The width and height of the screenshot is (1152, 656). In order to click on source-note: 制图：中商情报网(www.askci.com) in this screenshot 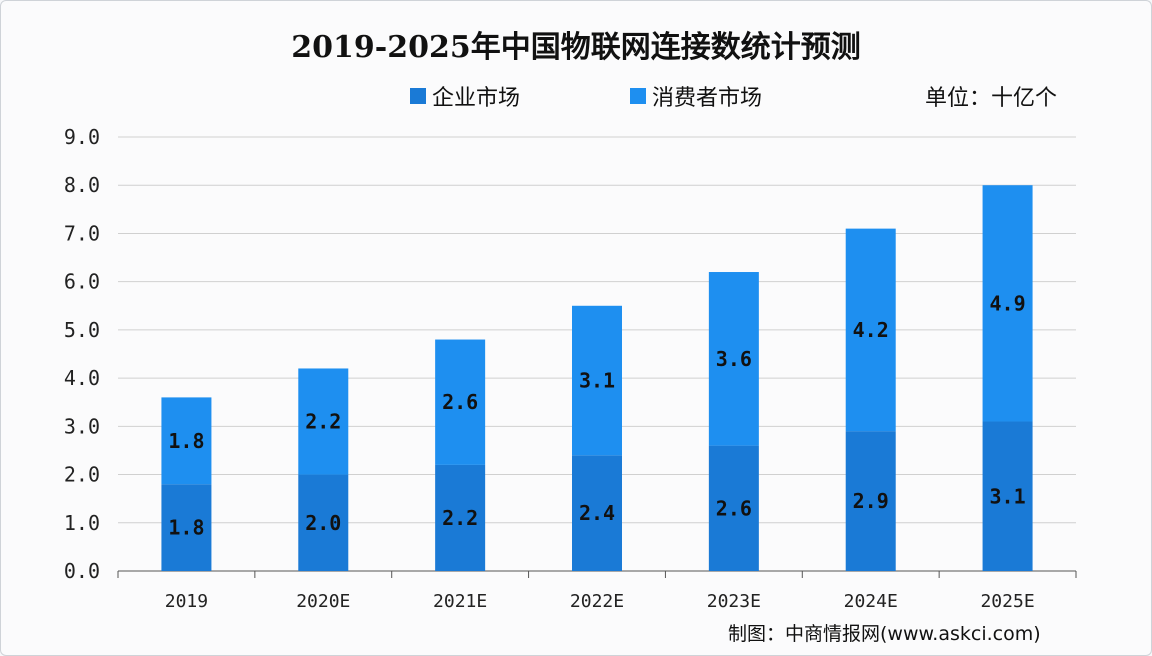, I will do `click(884, 634)`.